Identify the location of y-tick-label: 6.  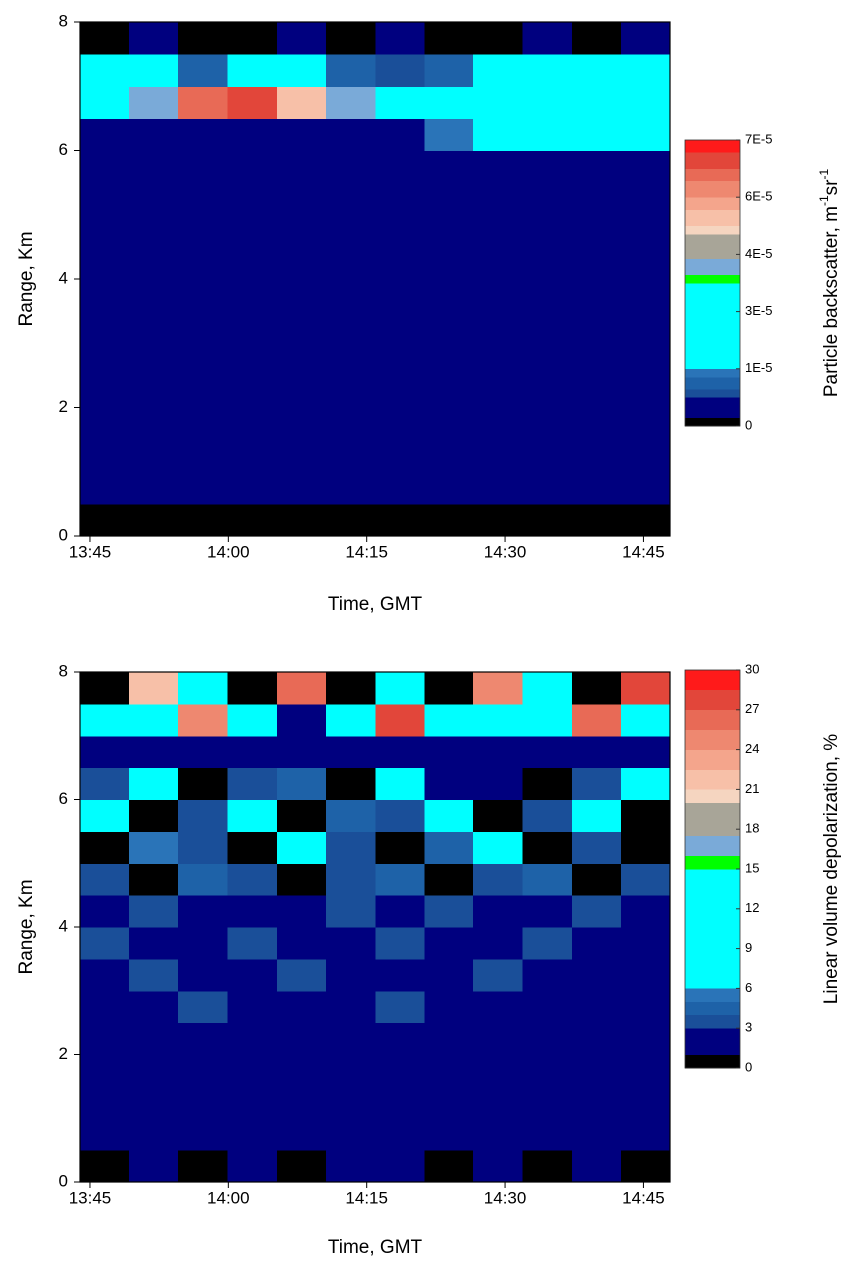
(63, 149).